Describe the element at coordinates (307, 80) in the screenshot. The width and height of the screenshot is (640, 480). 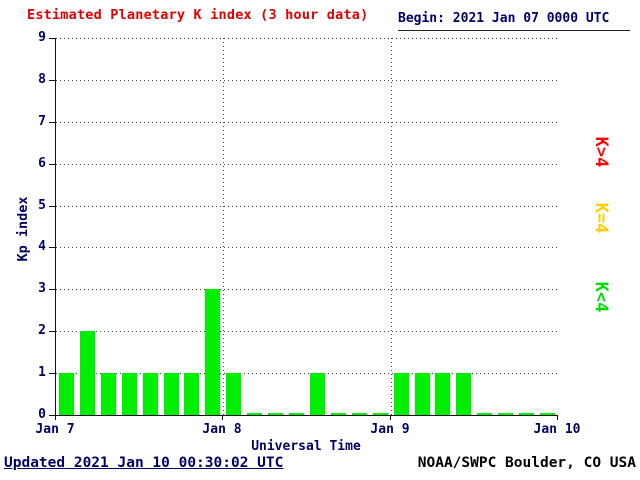
I see `gridline-y8` at that location.